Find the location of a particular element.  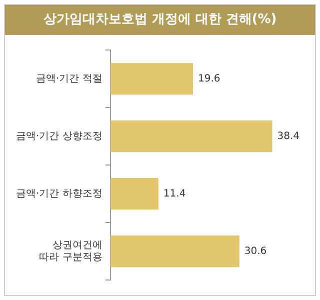

data-label: 11.4 is located at coordinates (174, 194).